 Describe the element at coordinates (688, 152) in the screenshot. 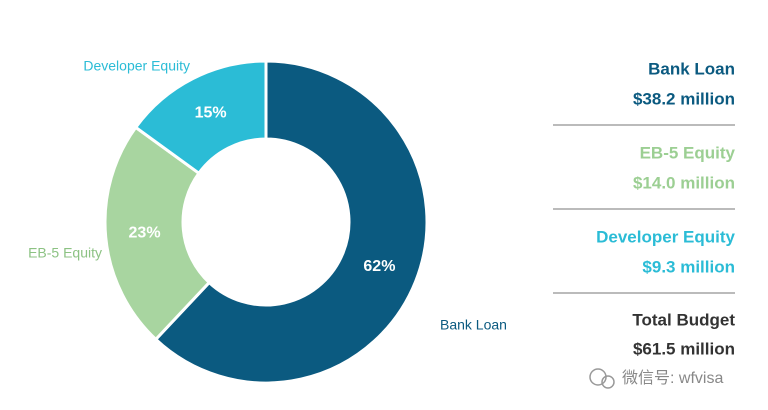

I see `summary-label: EB-5 Equity` at that location.